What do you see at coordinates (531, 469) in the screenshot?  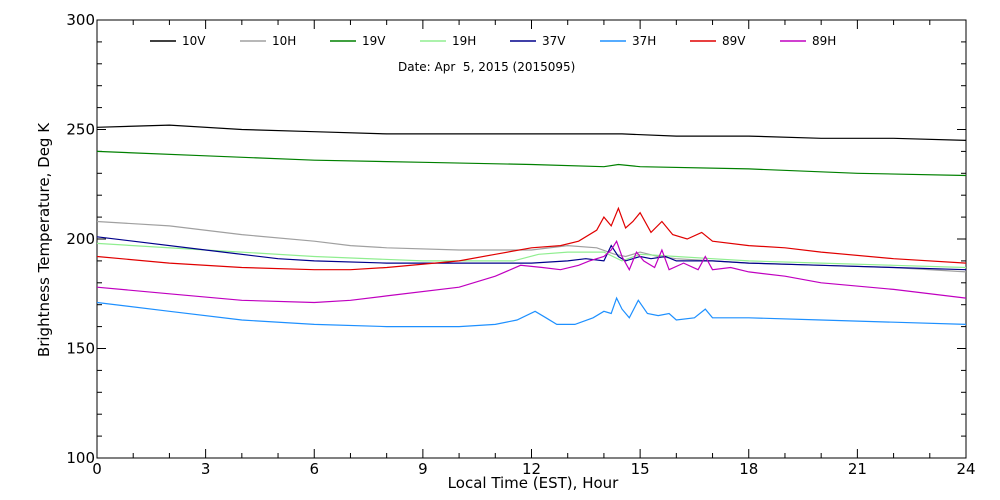 I see `x-tick-label: 12` at bounding box center [531, 469].